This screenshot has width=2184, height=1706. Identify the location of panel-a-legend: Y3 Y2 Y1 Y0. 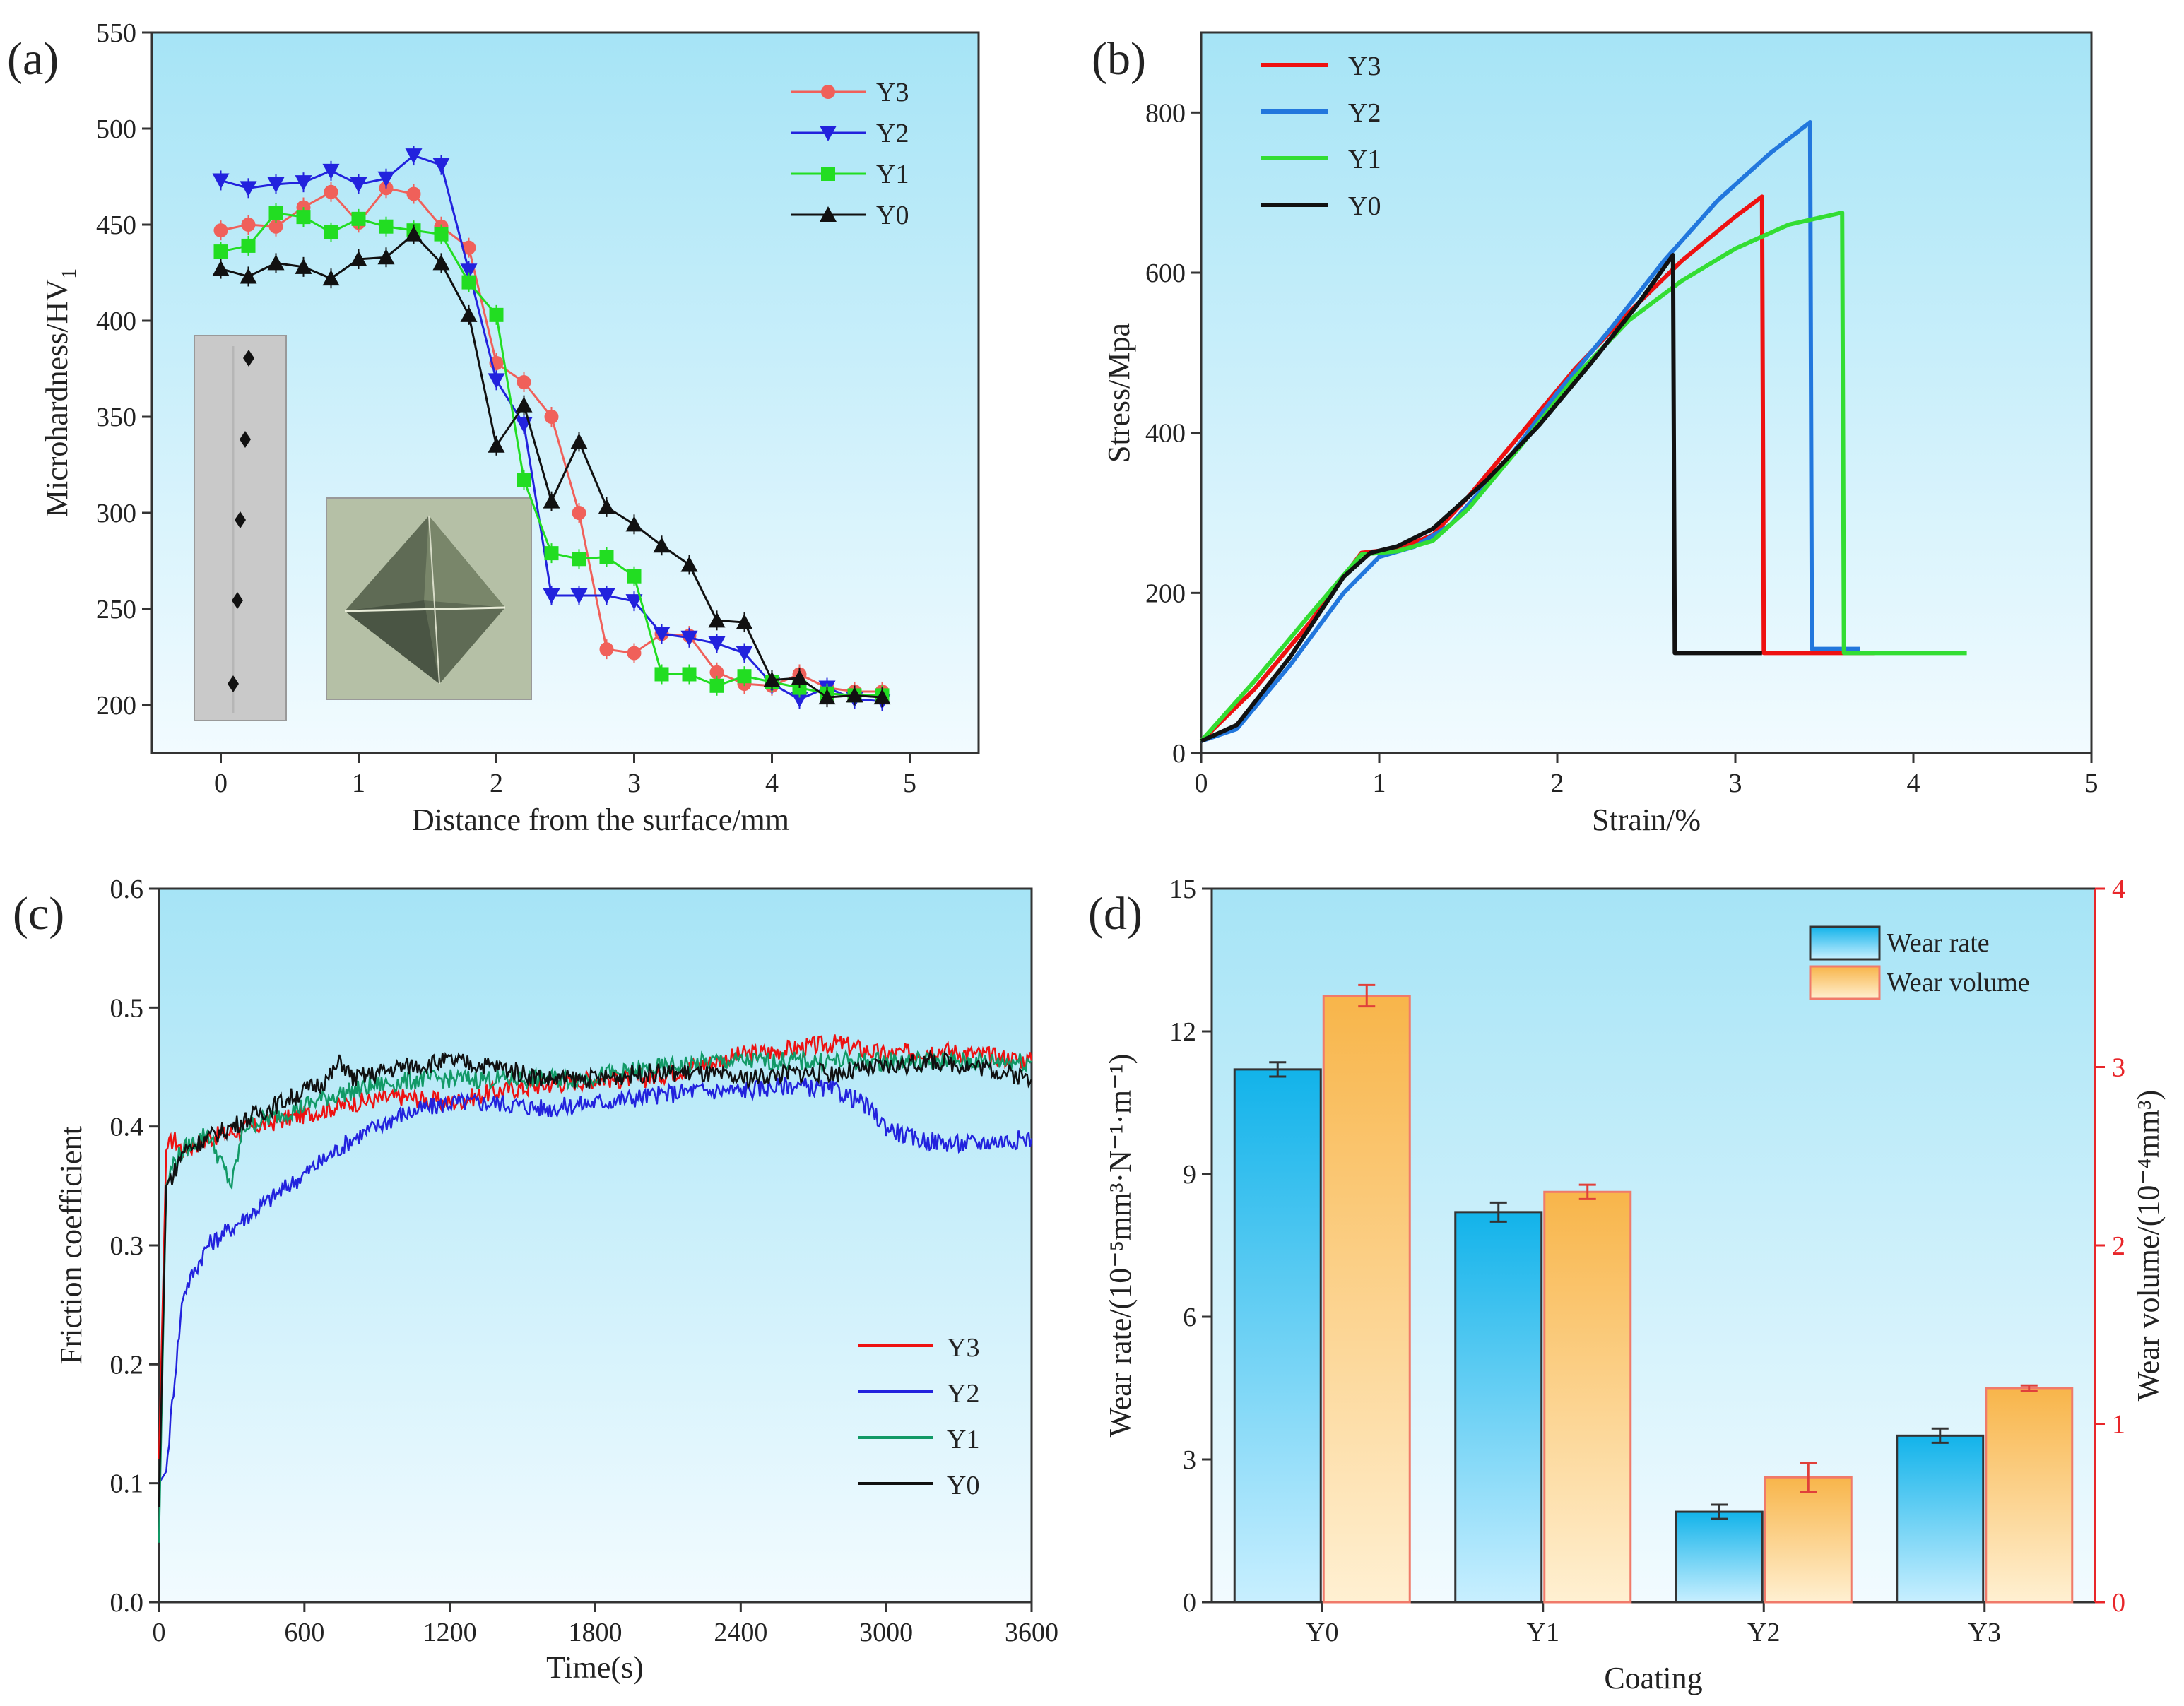
(850, 154).